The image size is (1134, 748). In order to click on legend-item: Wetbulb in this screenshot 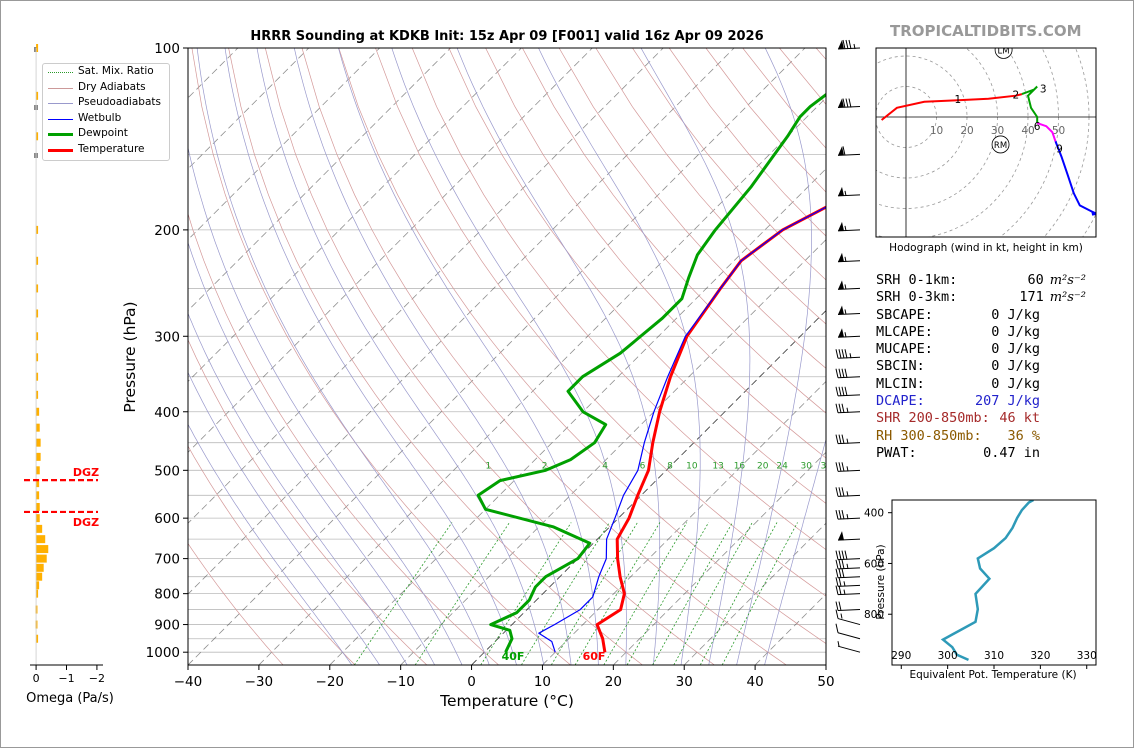, I will do `click(106, 119)`.